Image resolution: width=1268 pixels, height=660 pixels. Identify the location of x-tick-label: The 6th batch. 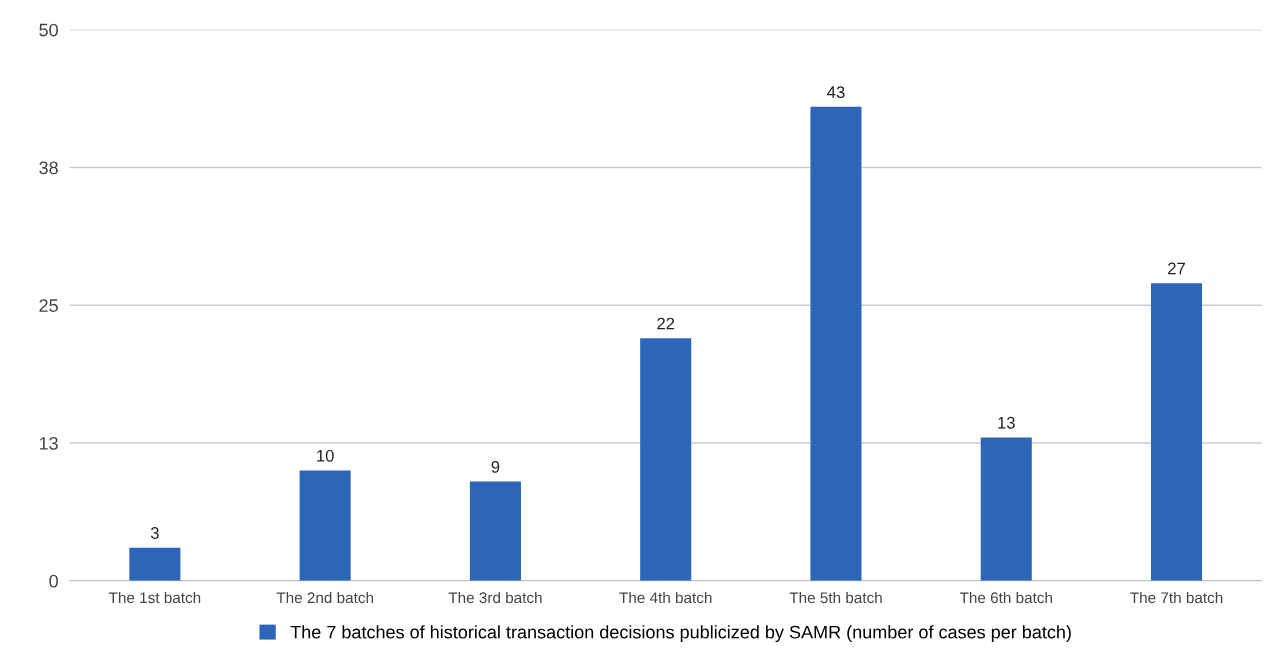
(1005, 597).